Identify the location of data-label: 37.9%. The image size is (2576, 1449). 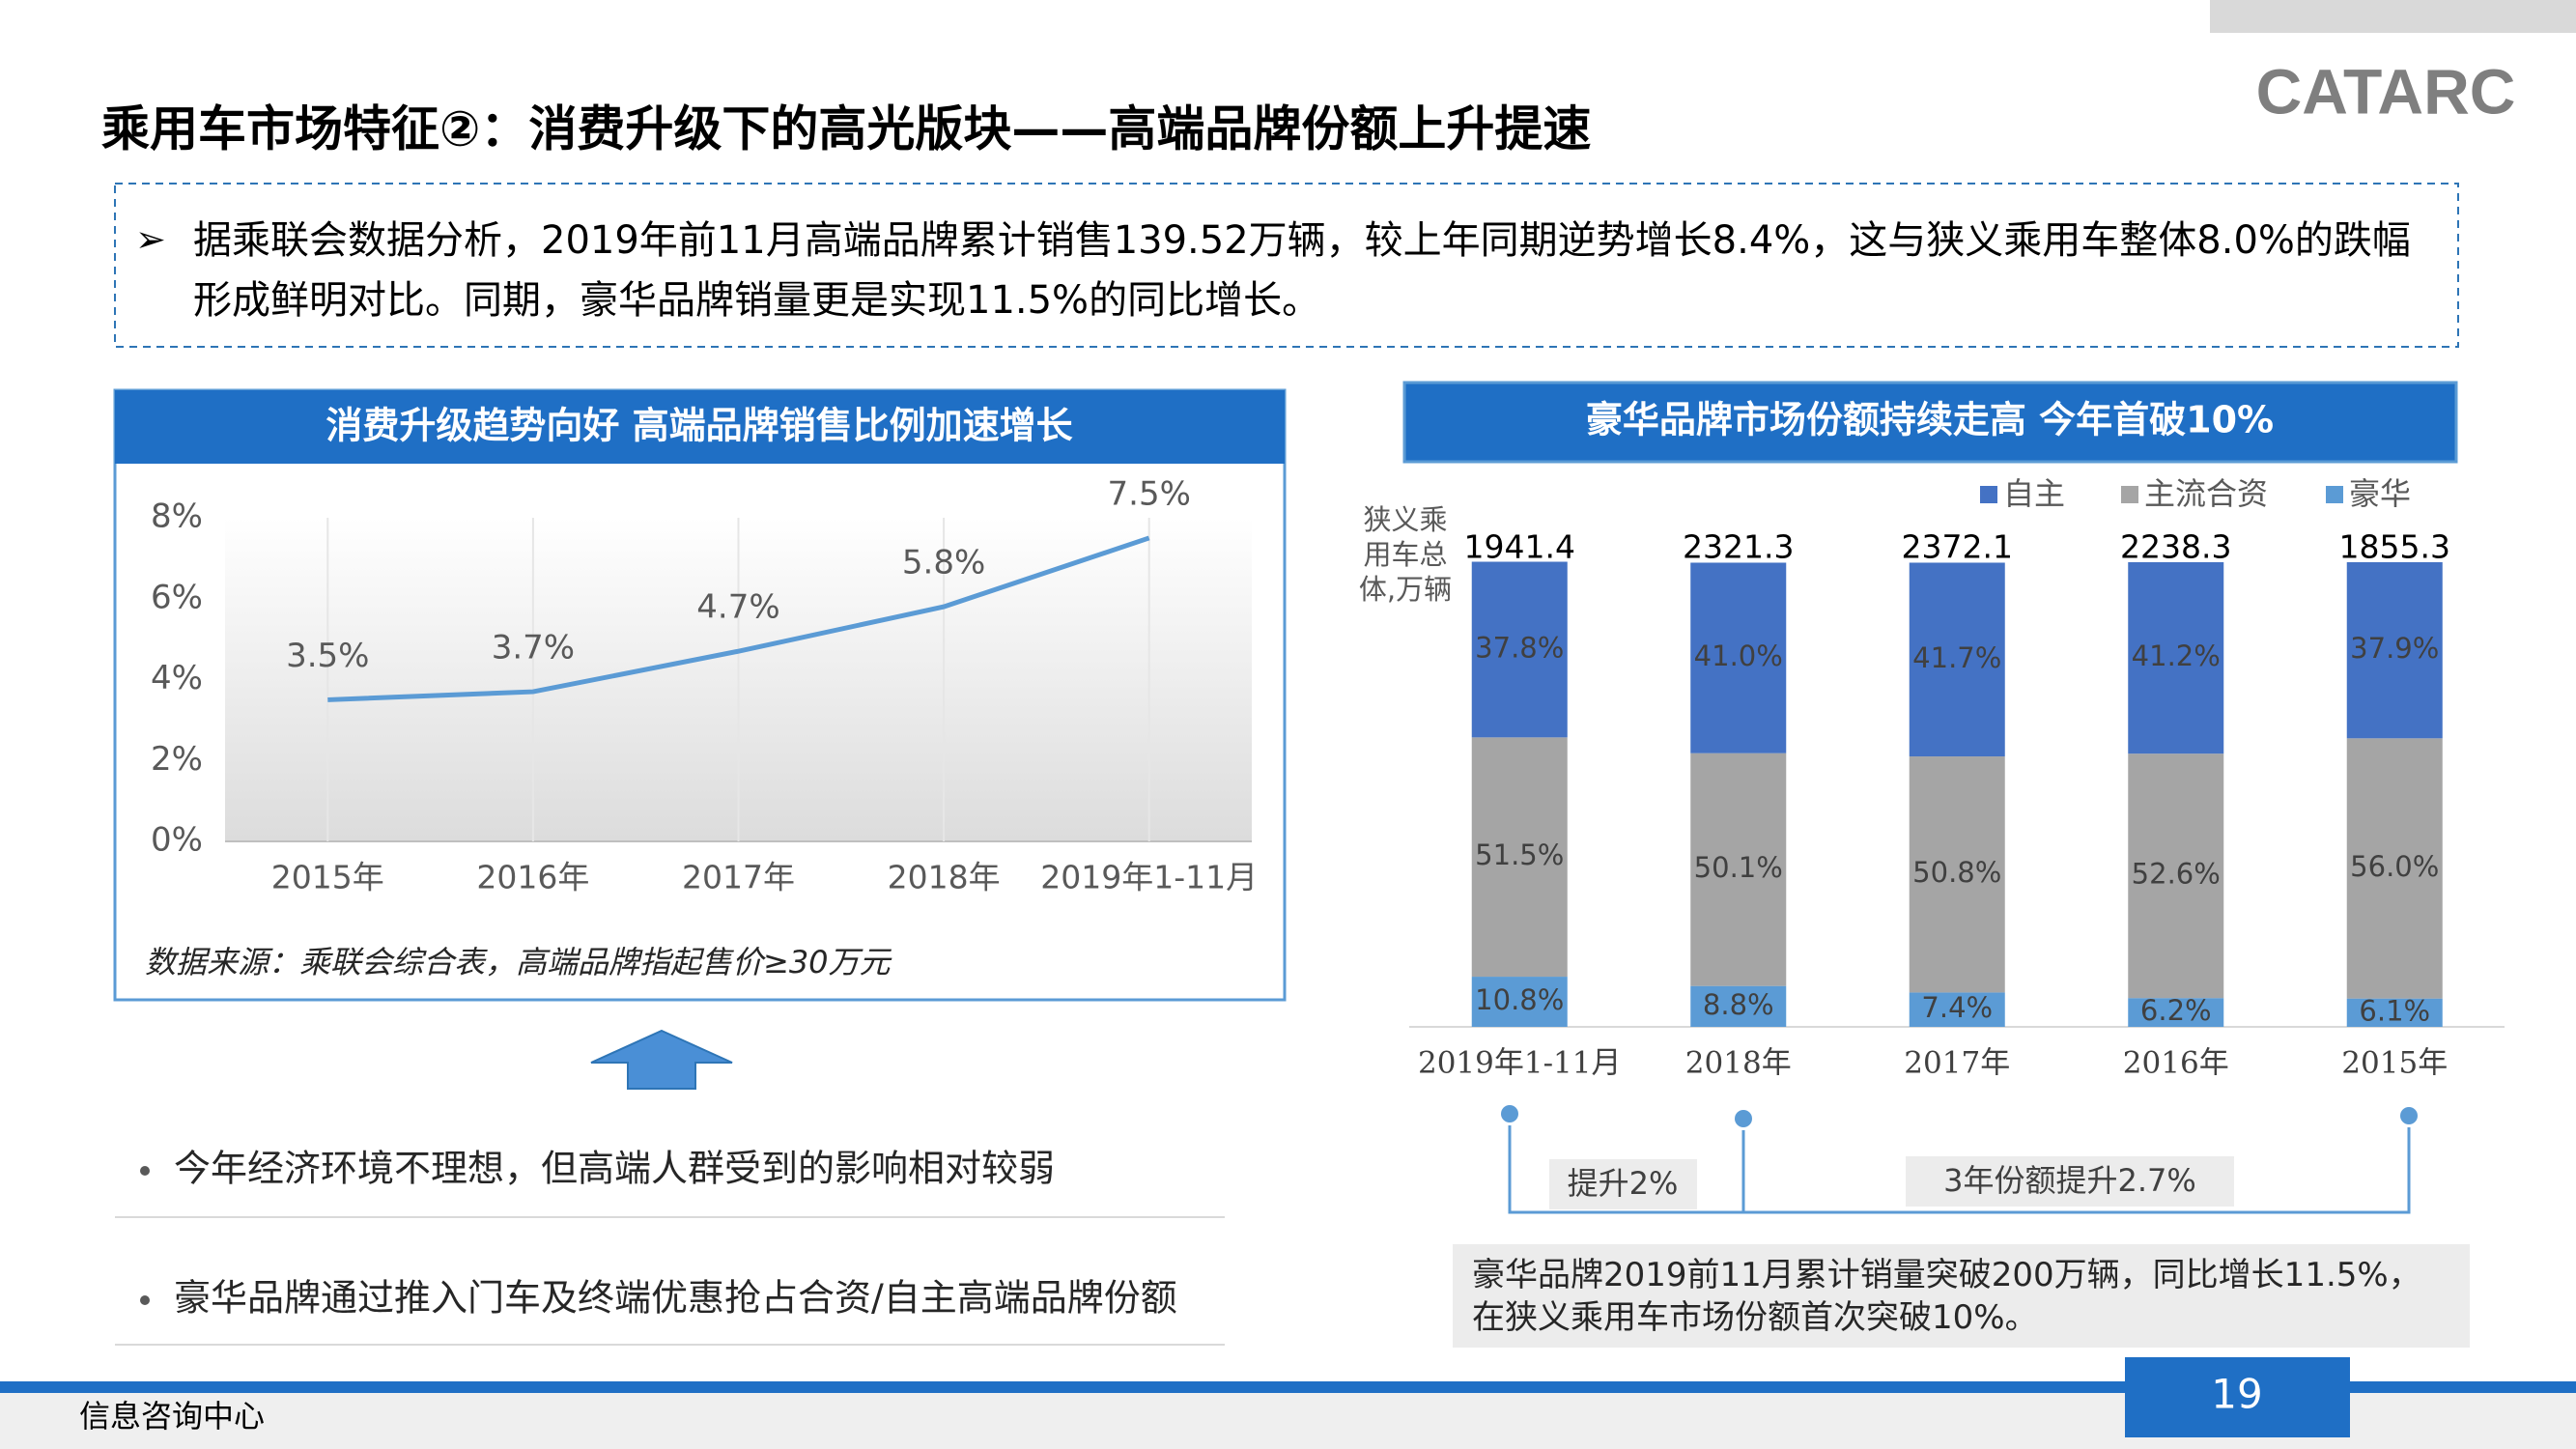
(2394, 648).